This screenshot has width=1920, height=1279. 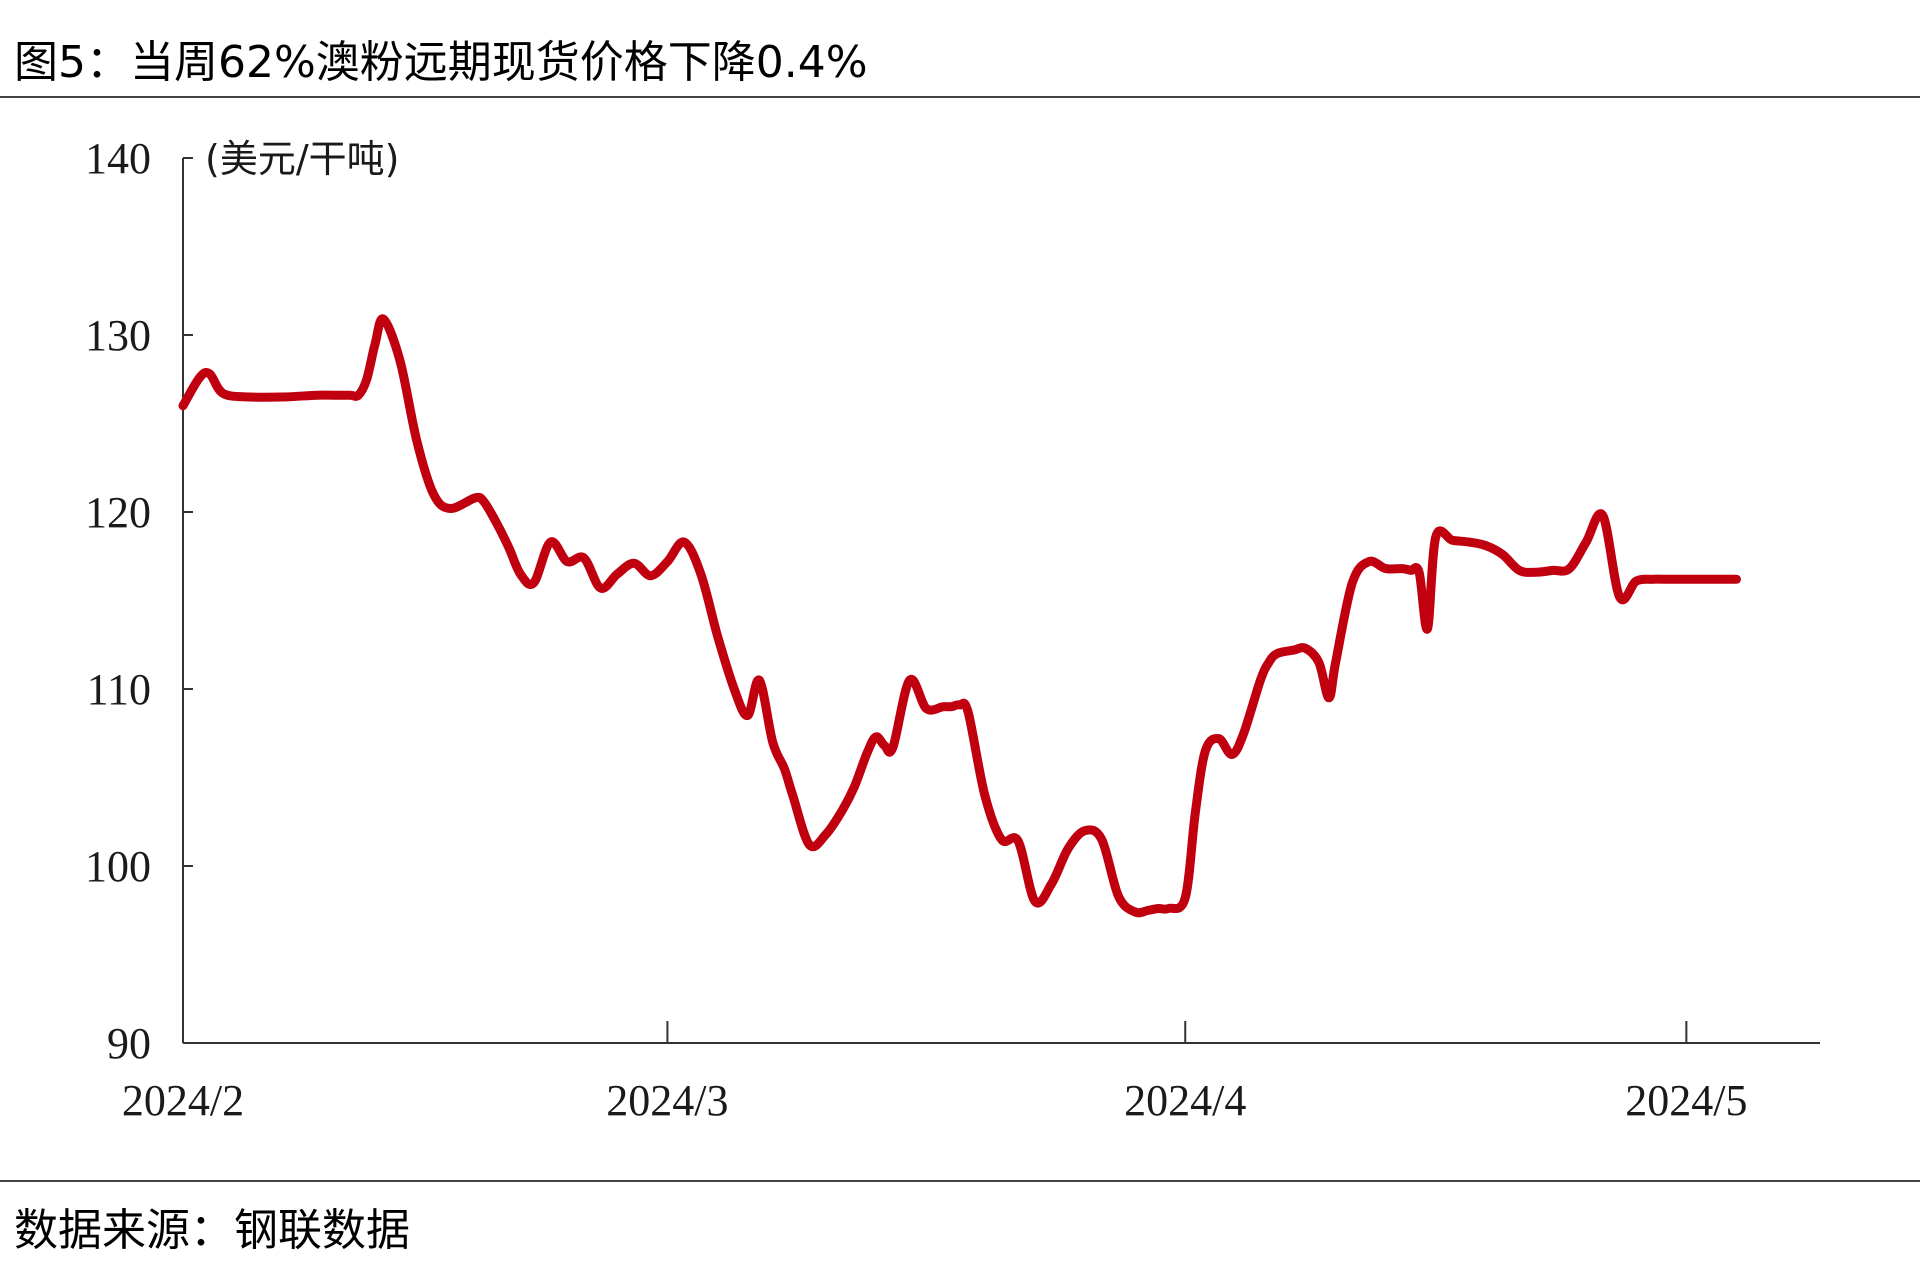 I want to click on y-tick-label: 140, so click(x=118, y=158).